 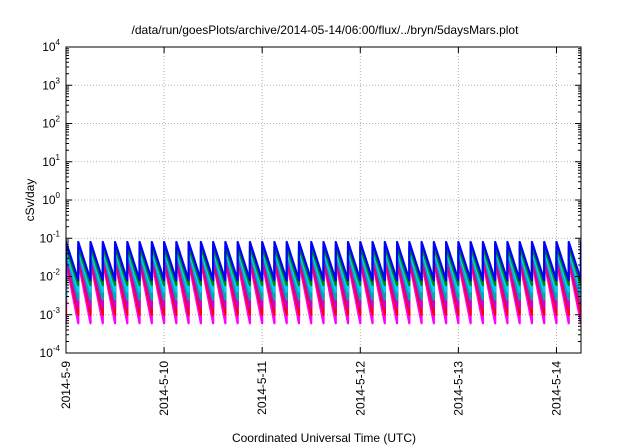 What do you see at coordinates (58, 80) in the screenshot?
I see `y-tick-exponent: 3` at bounding box center [58, 80].